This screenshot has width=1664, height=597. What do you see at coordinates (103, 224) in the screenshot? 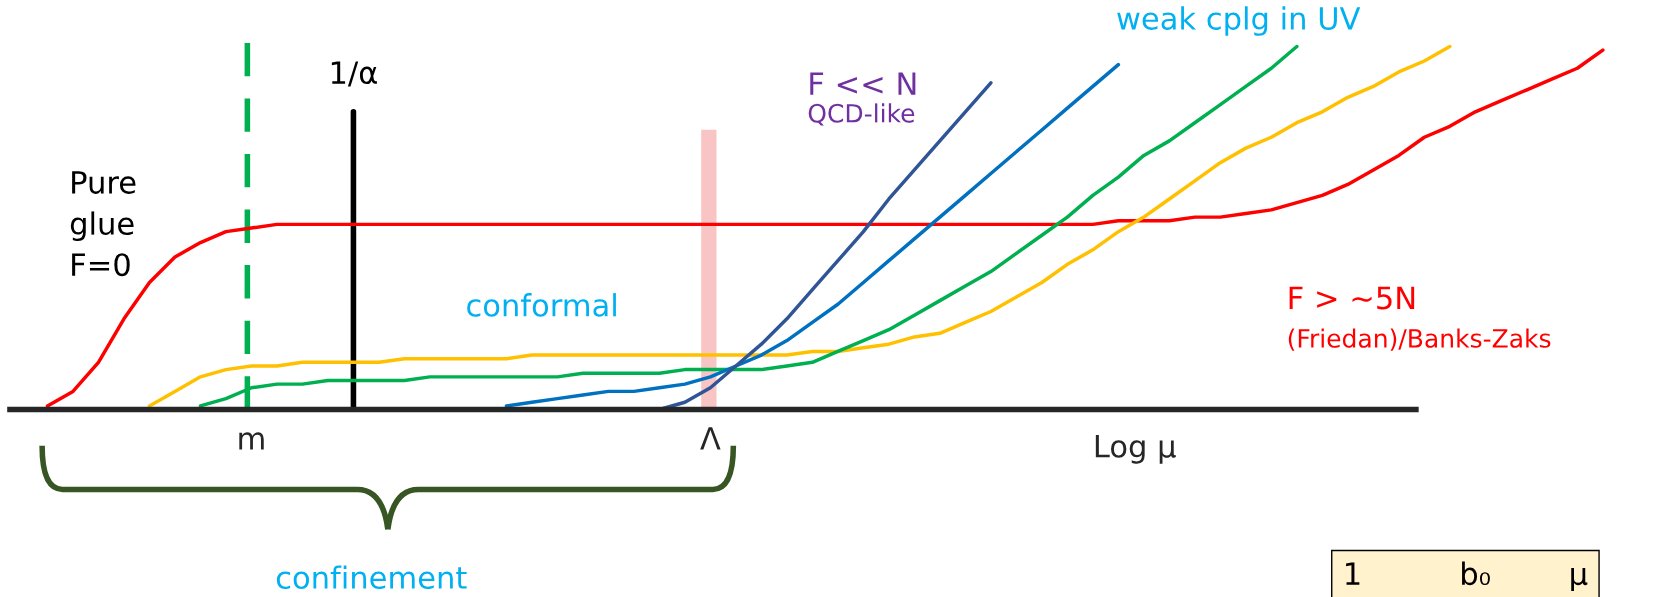
I see `annotation: Pure glue F=0` at bounding box center [103, 224].